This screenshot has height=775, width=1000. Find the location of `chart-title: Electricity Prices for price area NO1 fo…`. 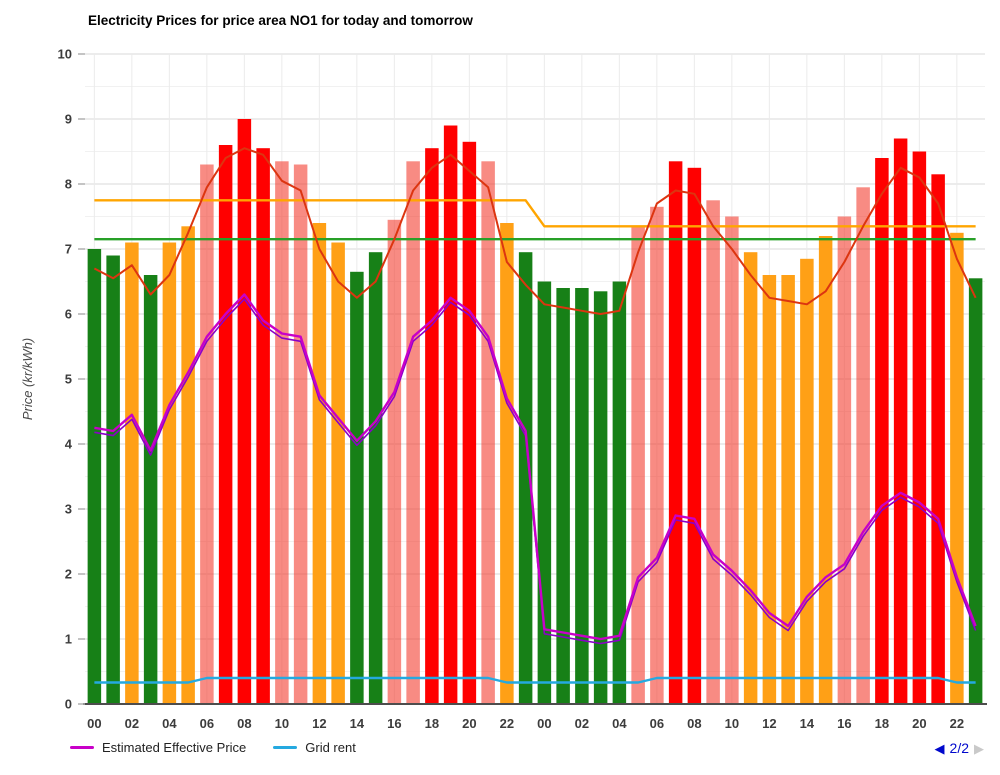

chart-title: Electricity Prices for price area NO1 fo… is located at coordinates (280, 20).